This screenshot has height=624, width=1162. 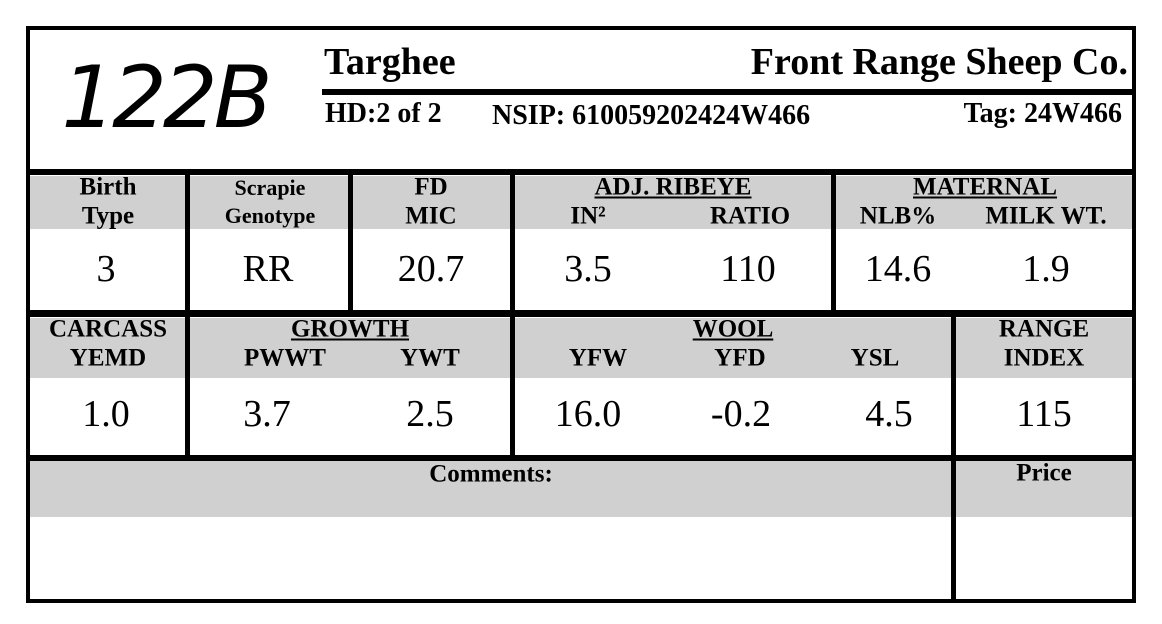 What do you see at coordinates (588, 414) in the screenshot?
I see `value: 16.0` at bounding box center [588, 414].